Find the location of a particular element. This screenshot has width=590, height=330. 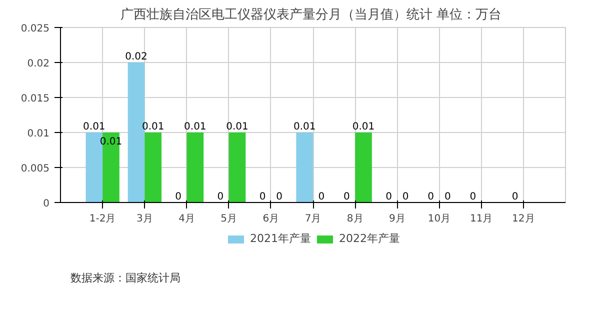

x-tick-label: 3月 is located at coordinates (144, 219).